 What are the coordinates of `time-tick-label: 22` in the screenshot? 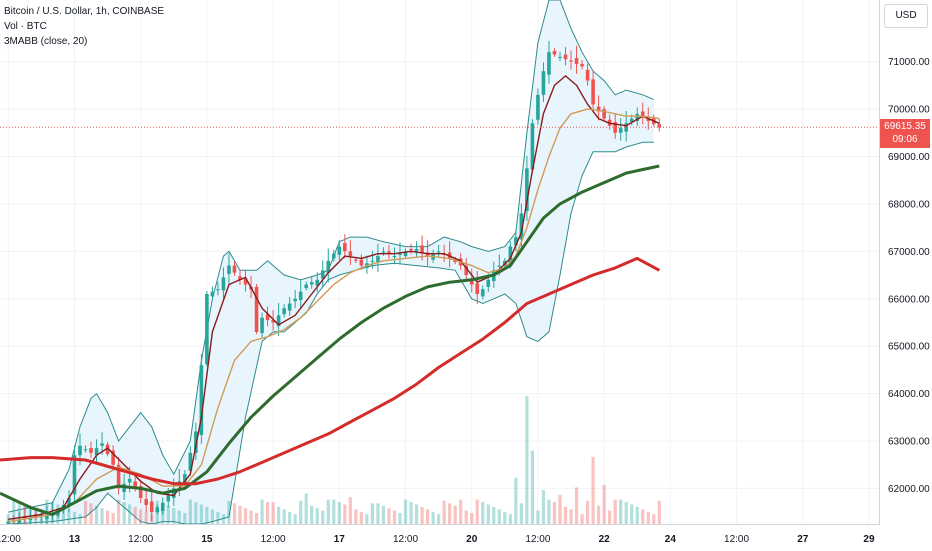 It's located at (605, 539).